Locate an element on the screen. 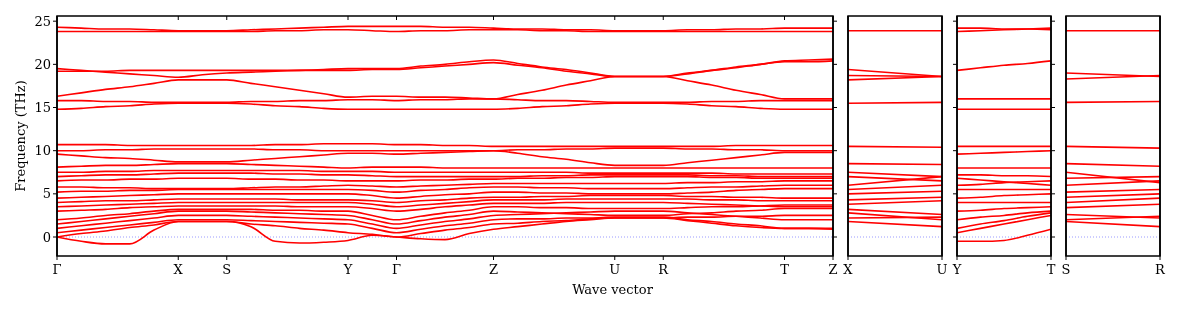 Image resolution: width=1181 pixels, height=310 pixels. y-tick-label: 20 is located at coordinates (42, 64).